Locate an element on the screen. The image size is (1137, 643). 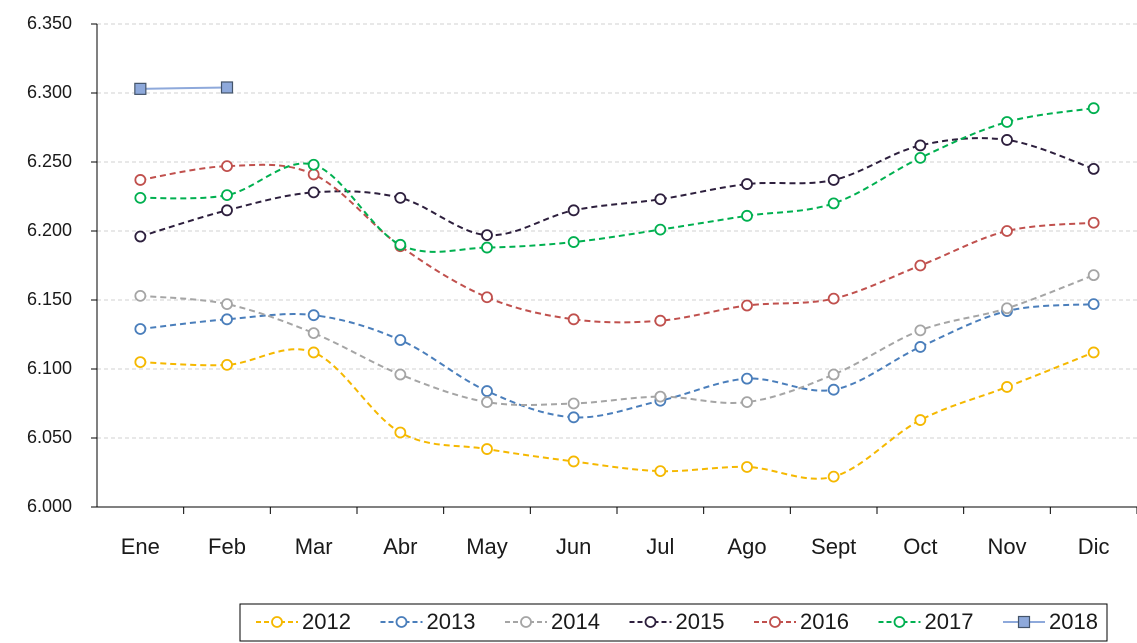
x-tick-label: Ago is located at coordinates (746, 546).